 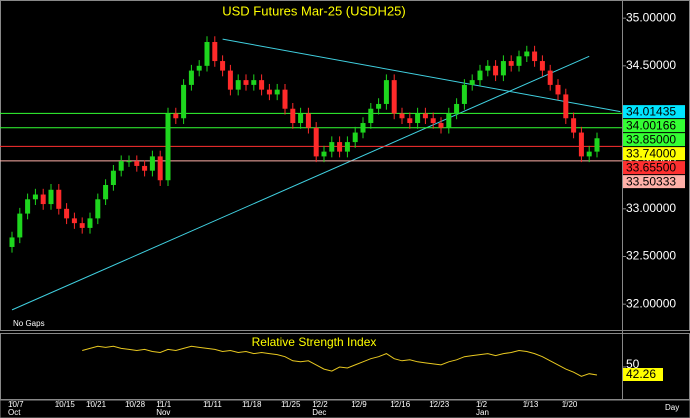 I want to click on month-label: Nov, so click(x=163, y=412).